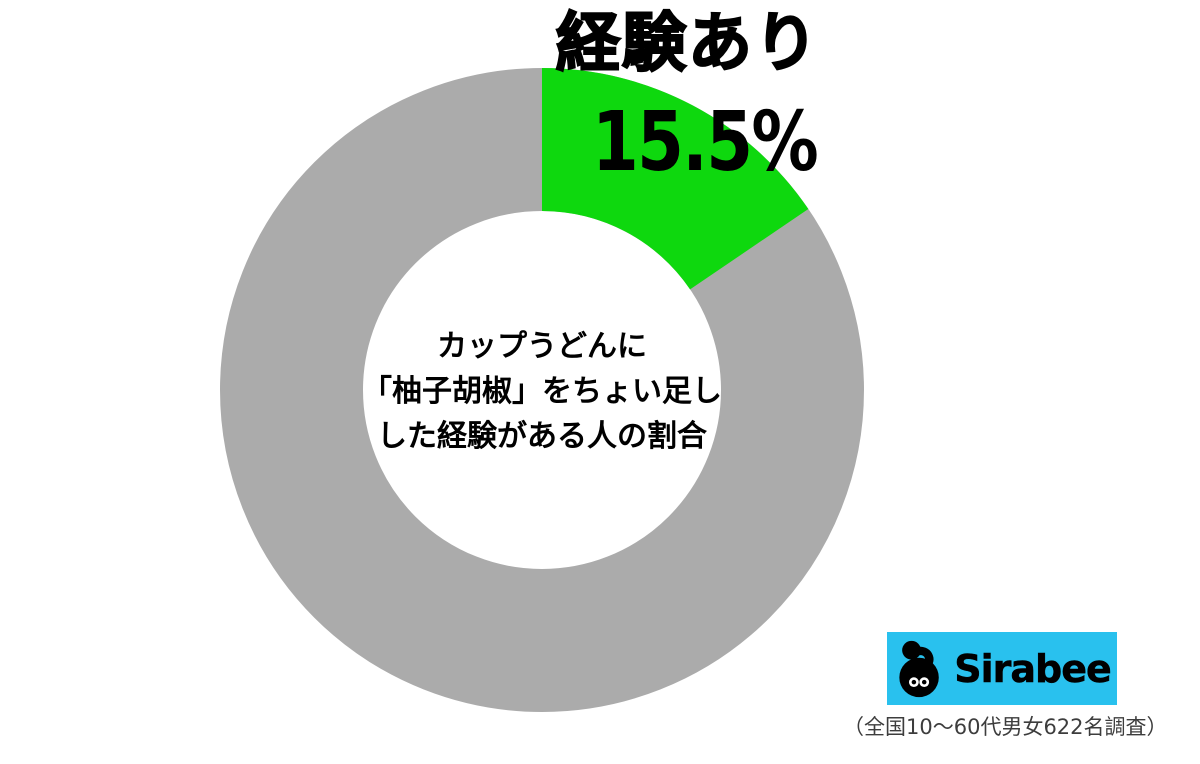  I want to click on sirabee-logo: Sirabee, so click(1002, 668).